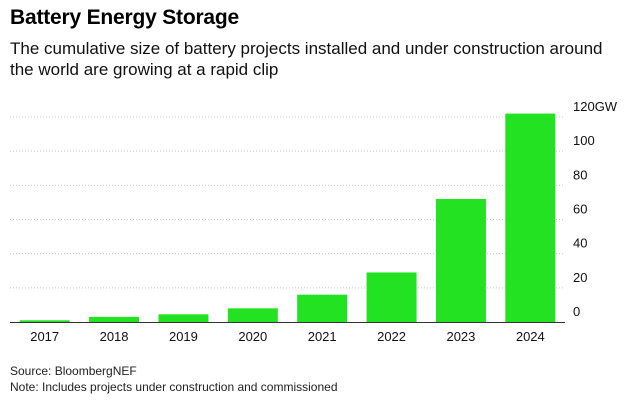  I want to click on x-tick-label: 2024, so click(530, 336).